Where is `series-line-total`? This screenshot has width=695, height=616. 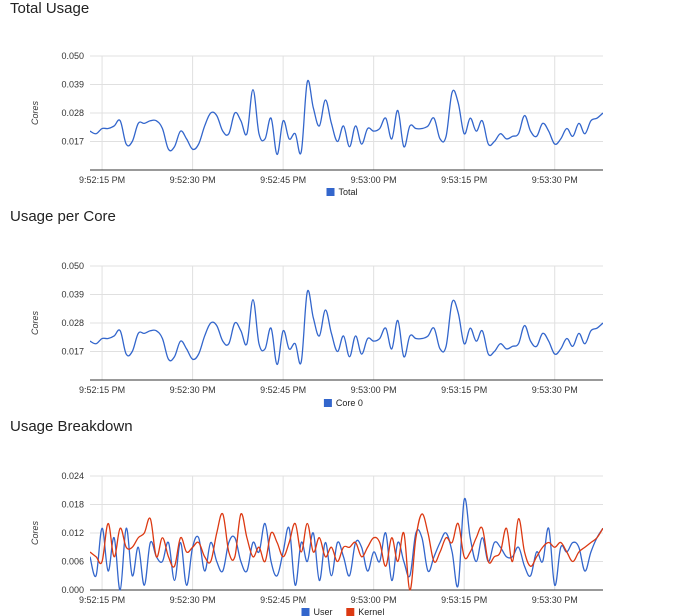 series-line-total is located at coordinates (346, 117).